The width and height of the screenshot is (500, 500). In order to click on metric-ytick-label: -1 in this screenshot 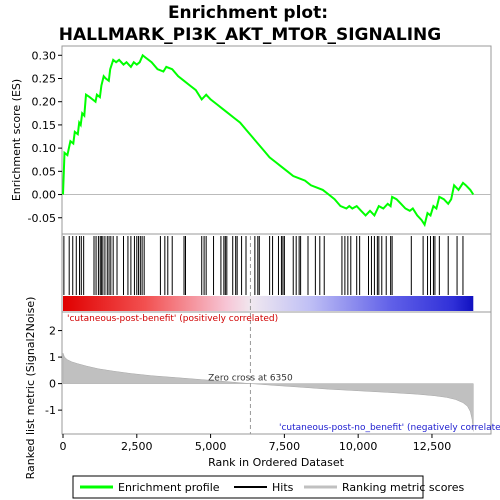, I will do `click(50, 410)`.